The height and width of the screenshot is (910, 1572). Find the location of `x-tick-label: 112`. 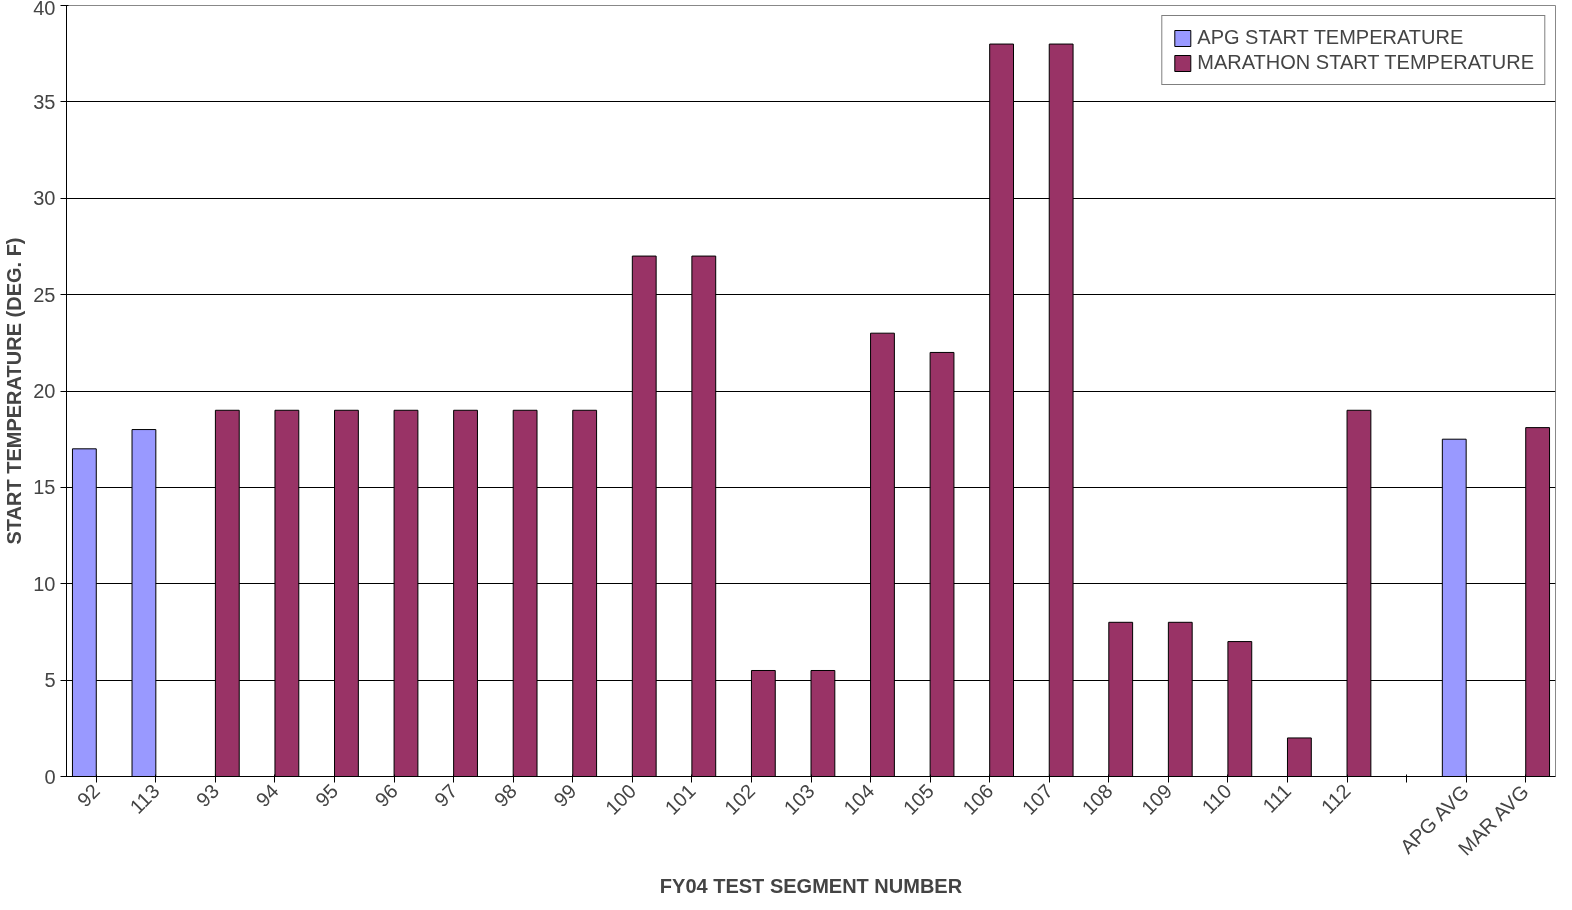

x-tick-label: 112 is located at coordinates (1335, 798).